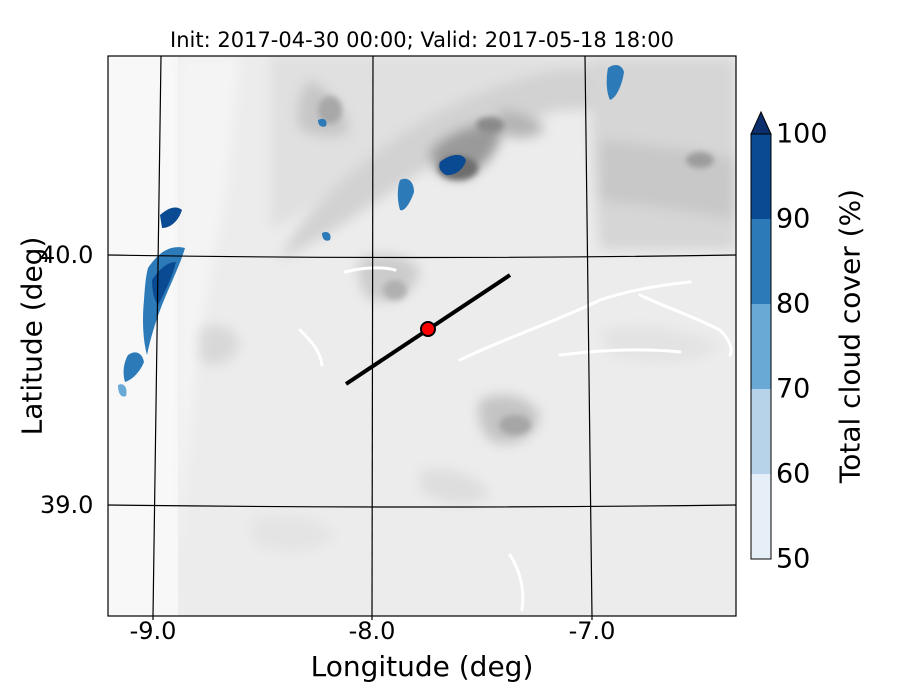  What do you see at coordinates (67, 255) in the screenshot?
I see `y-tick-label: 40.0` at bounding box center [67, 255].